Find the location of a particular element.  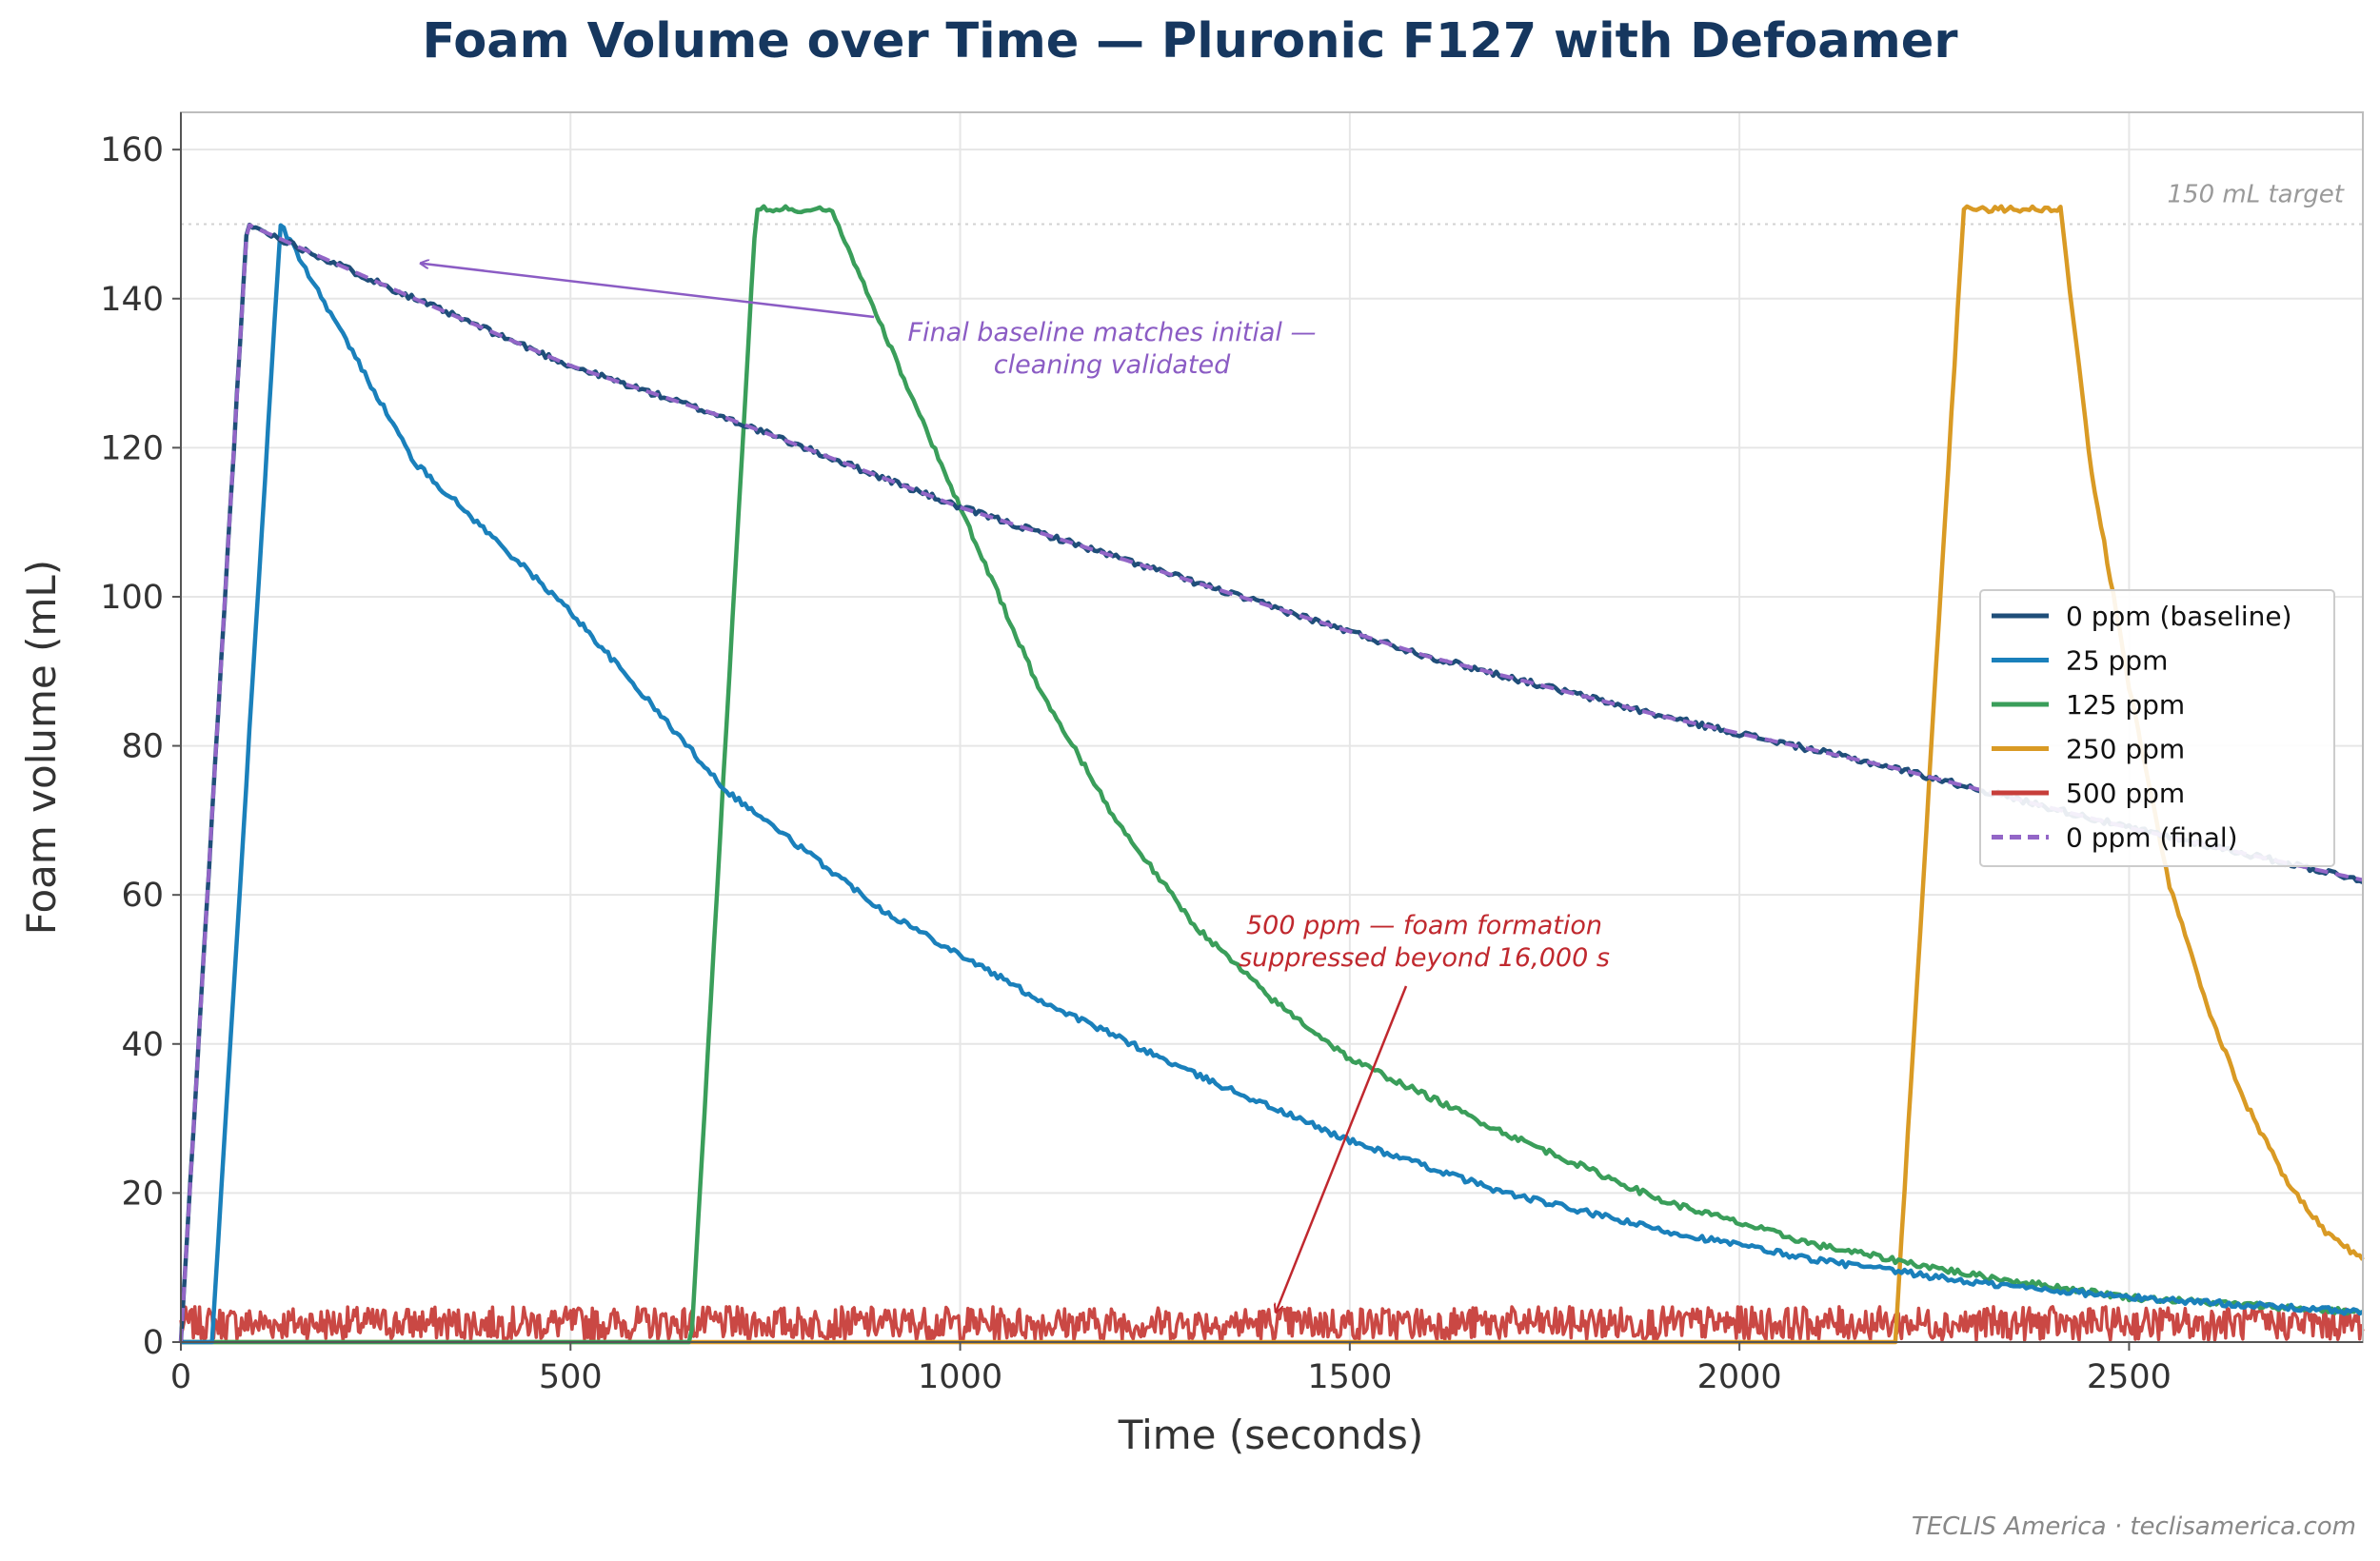

legend-label-25-ppm: 25 ppm is located at coordinates (2117, 661).